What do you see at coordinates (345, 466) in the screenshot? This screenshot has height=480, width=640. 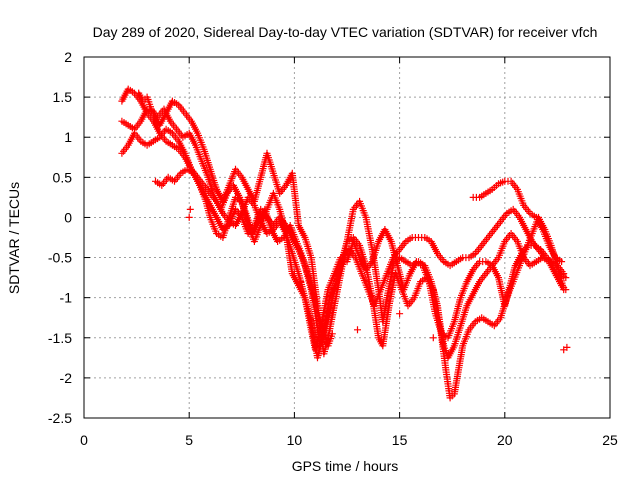 I see `x-axis-label: GPS time / hours` at bounding box center [345, 466].